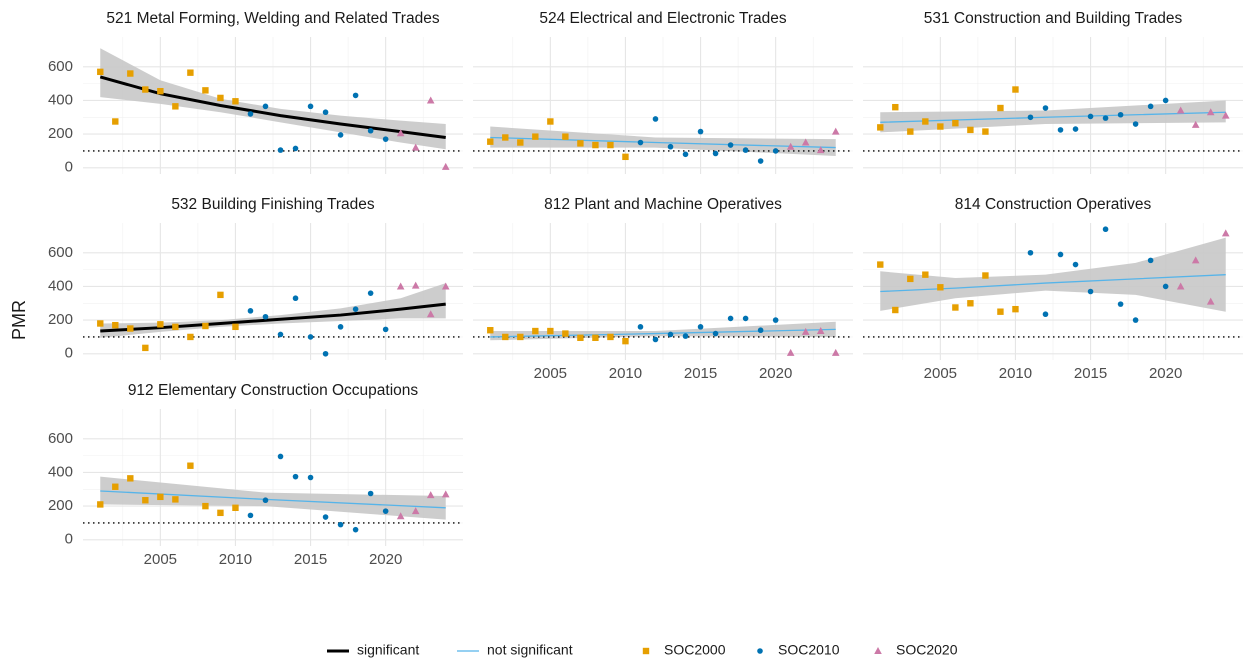  I want to click on panel: 531 Construction and Building Trades, so click(1053, 92).